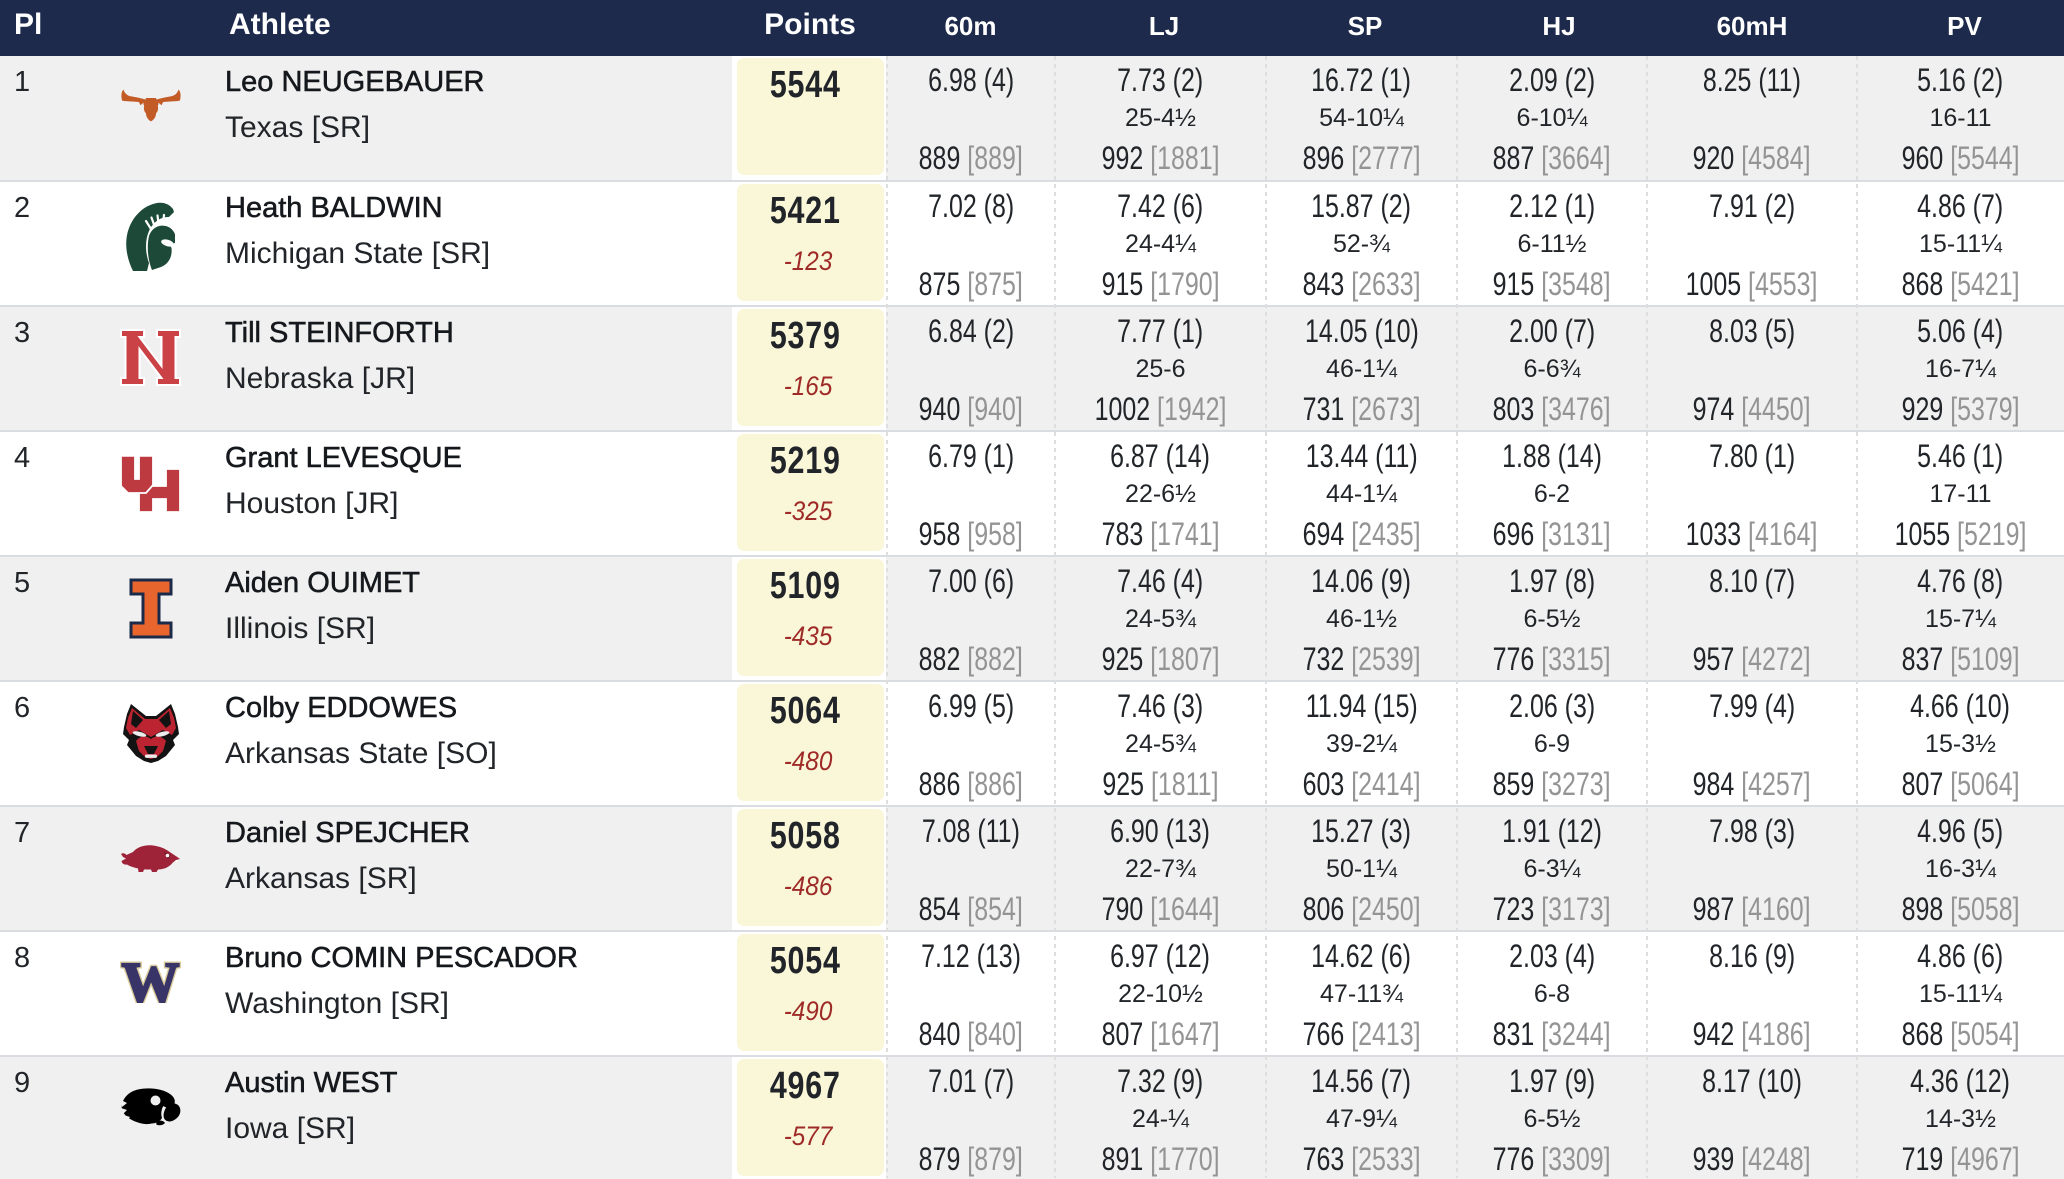  I want to click on svg-text: W, so click(151, 982).